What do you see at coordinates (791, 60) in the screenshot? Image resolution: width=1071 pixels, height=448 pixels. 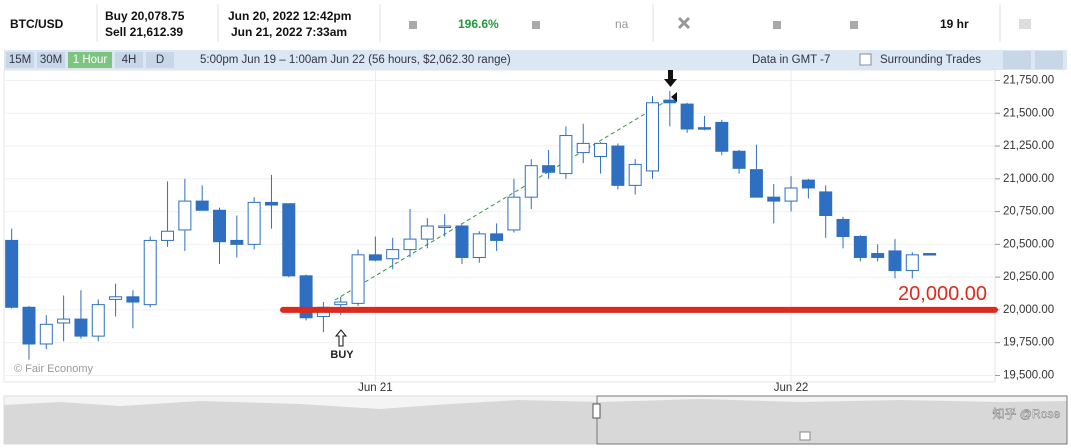 I see `timezone: Data in GMT -7` at bounding box center [791, 60].